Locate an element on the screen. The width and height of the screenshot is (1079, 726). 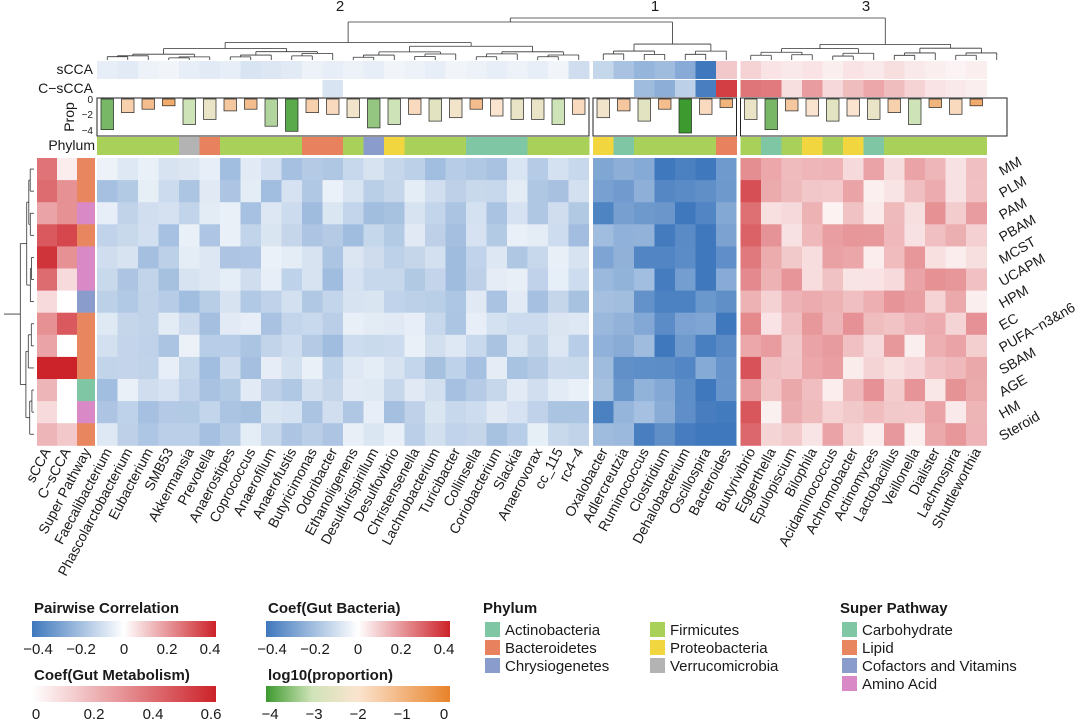
legend-item-label: Cofactors and Vitamins is located at coordinates (939, 666).